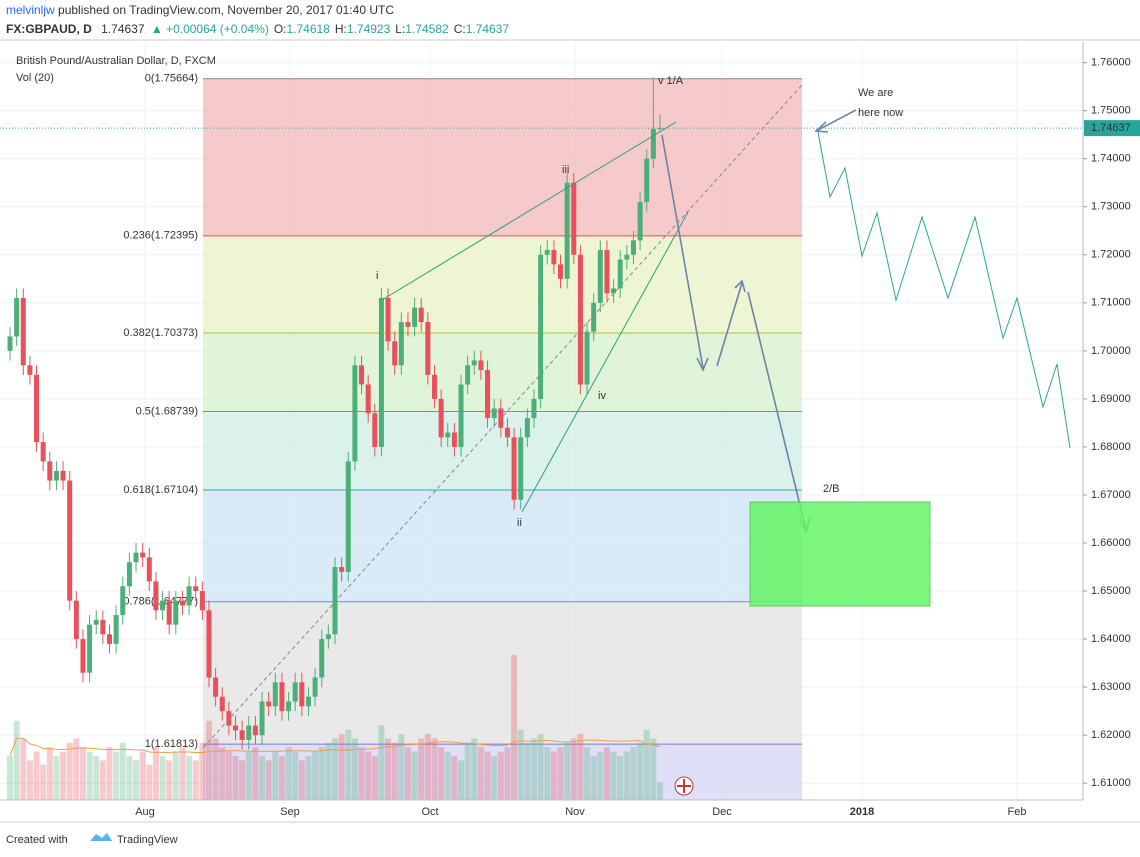  Describe the element at coordinates (160, 333) in the screenshot. I see `fib-label: 0.382(1.70373)` at that location.